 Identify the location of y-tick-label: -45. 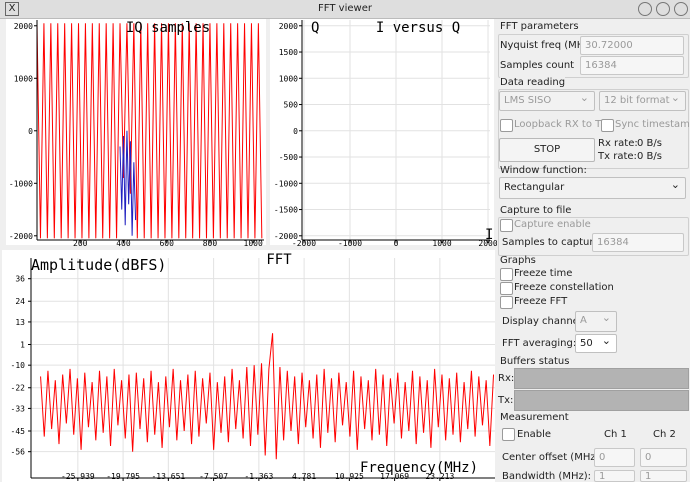
(18, 431).